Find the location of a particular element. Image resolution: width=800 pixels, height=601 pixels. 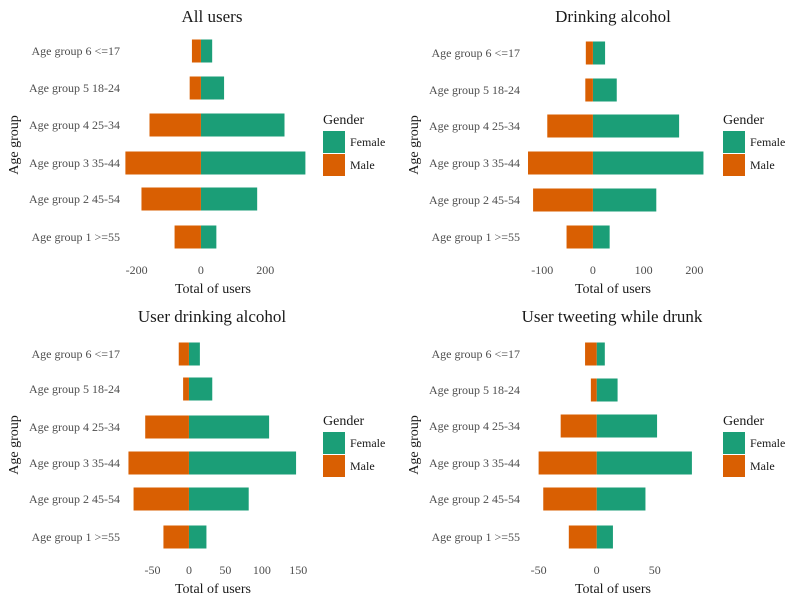

x-tick-label: 150 is located at coordinates (298, 570).